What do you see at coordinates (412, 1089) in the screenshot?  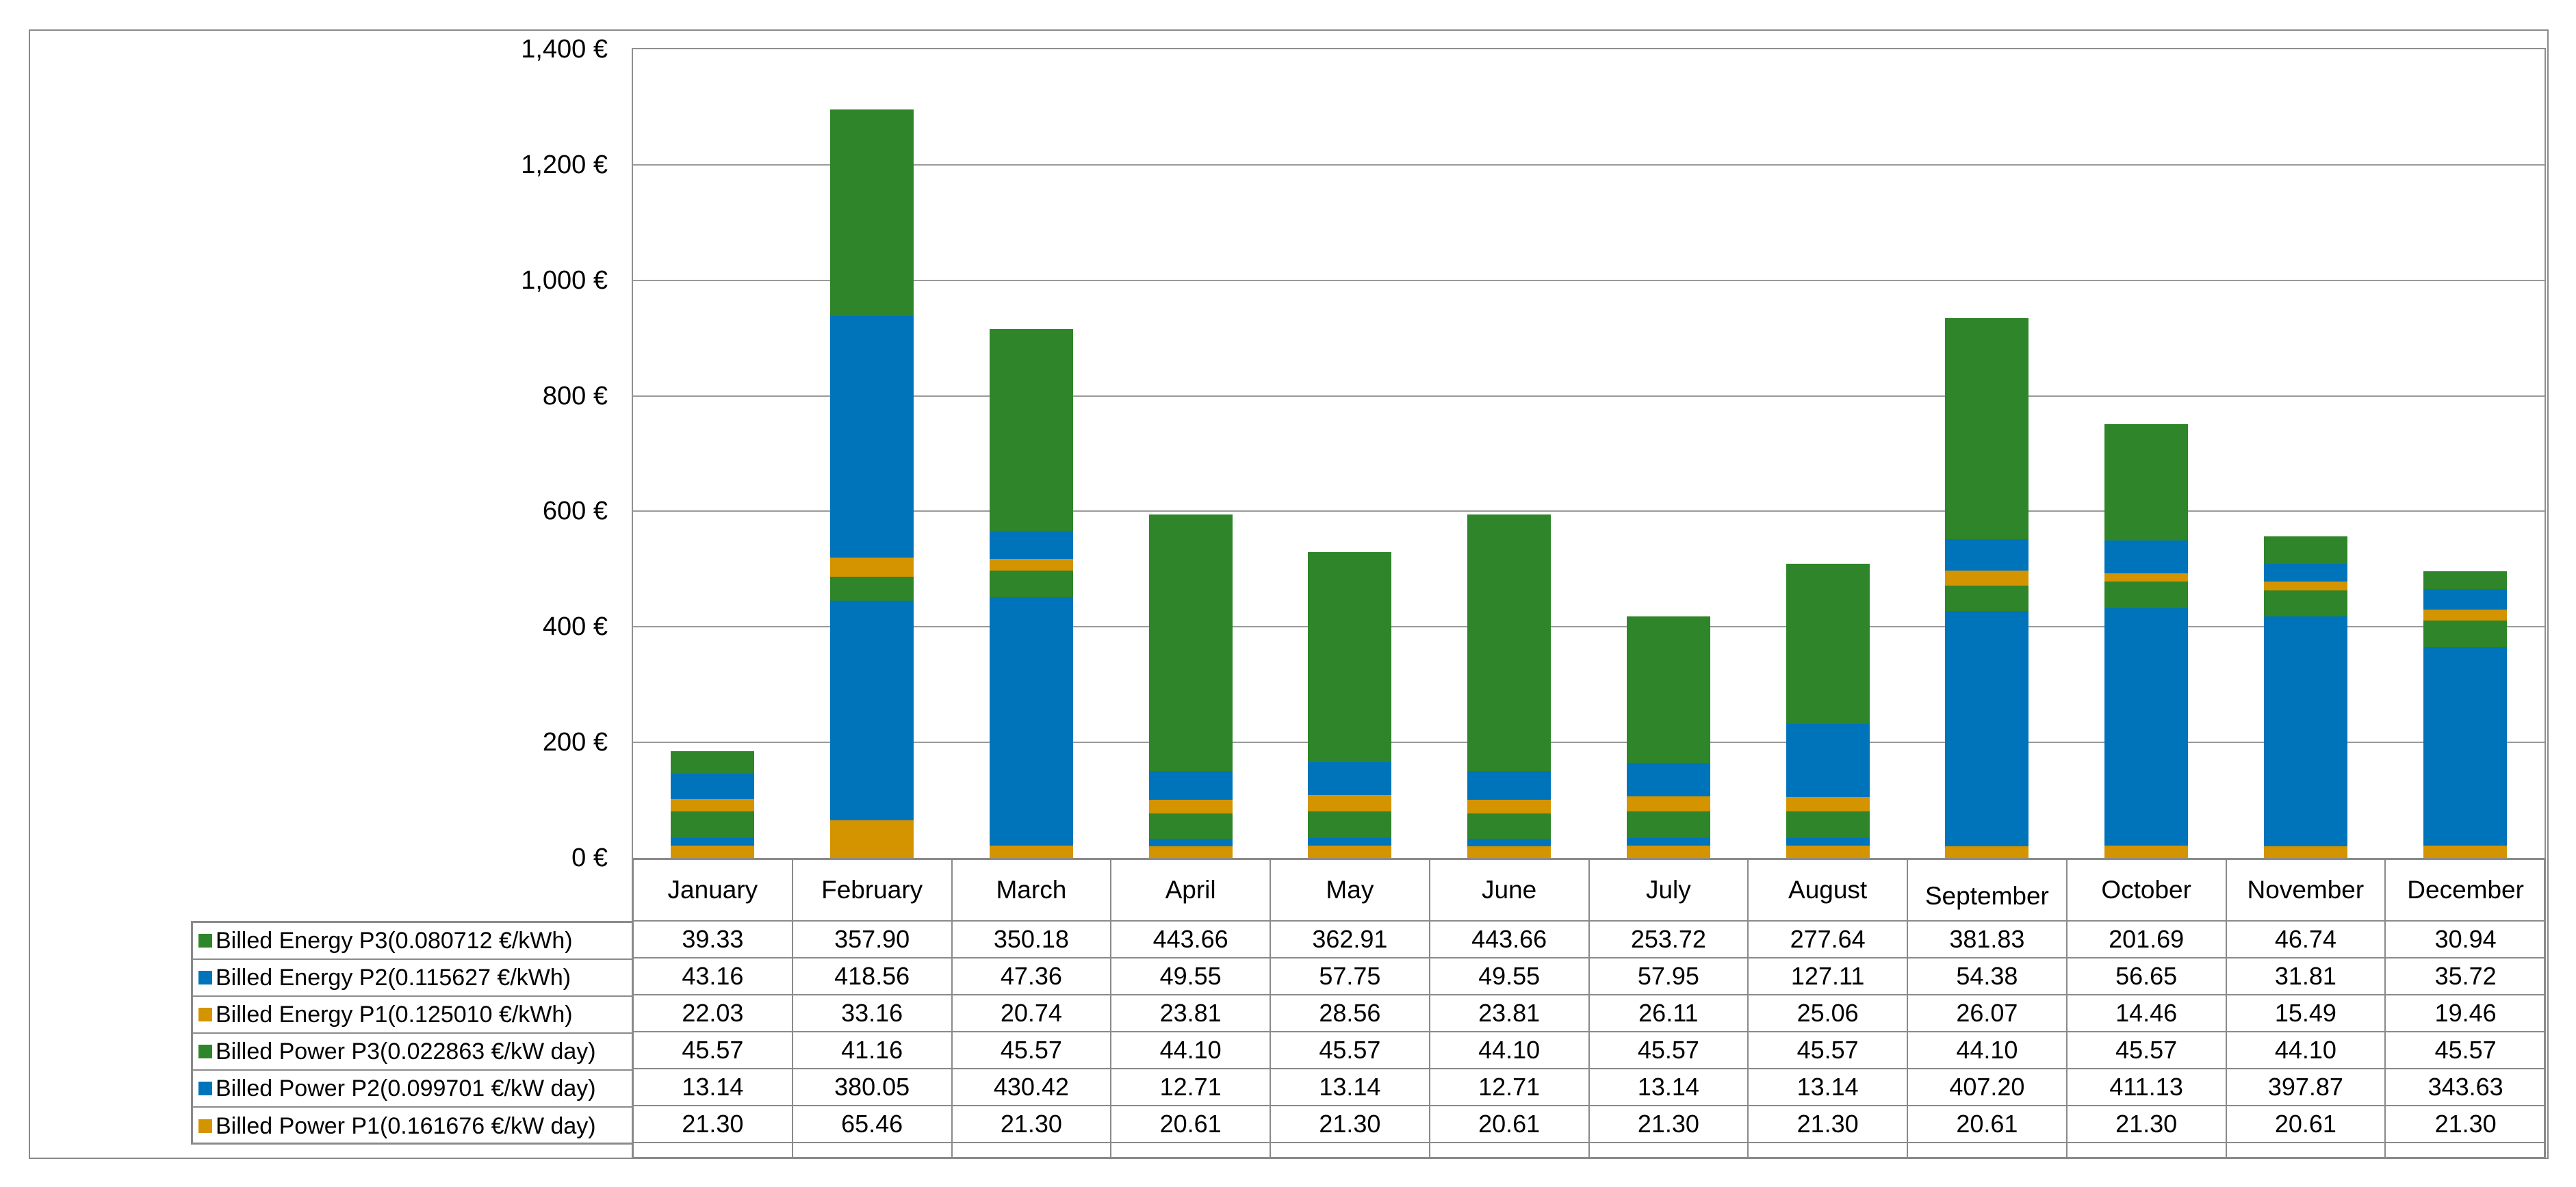 I see `row-label-cell: Billed Power P2(0.099701 €/kW day)` at bounding box center [412, 1089].